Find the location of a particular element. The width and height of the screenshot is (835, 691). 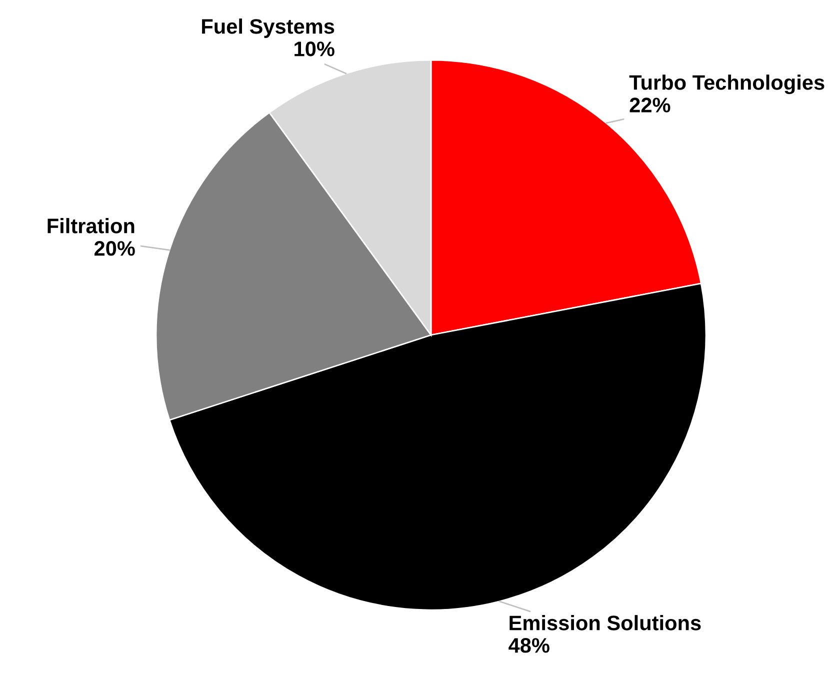

slice-label: Emission Solutions is located at coordinates (605, 622).